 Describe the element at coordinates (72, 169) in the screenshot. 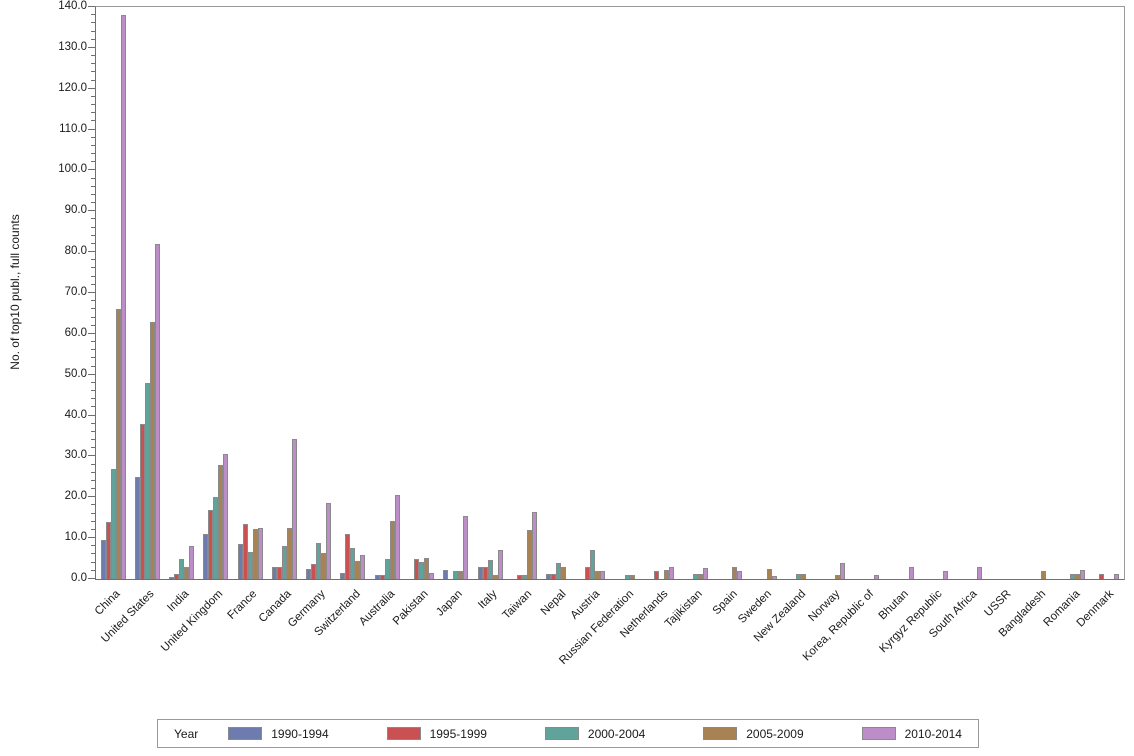

I see `y-tick-label: 100.0` at that location.